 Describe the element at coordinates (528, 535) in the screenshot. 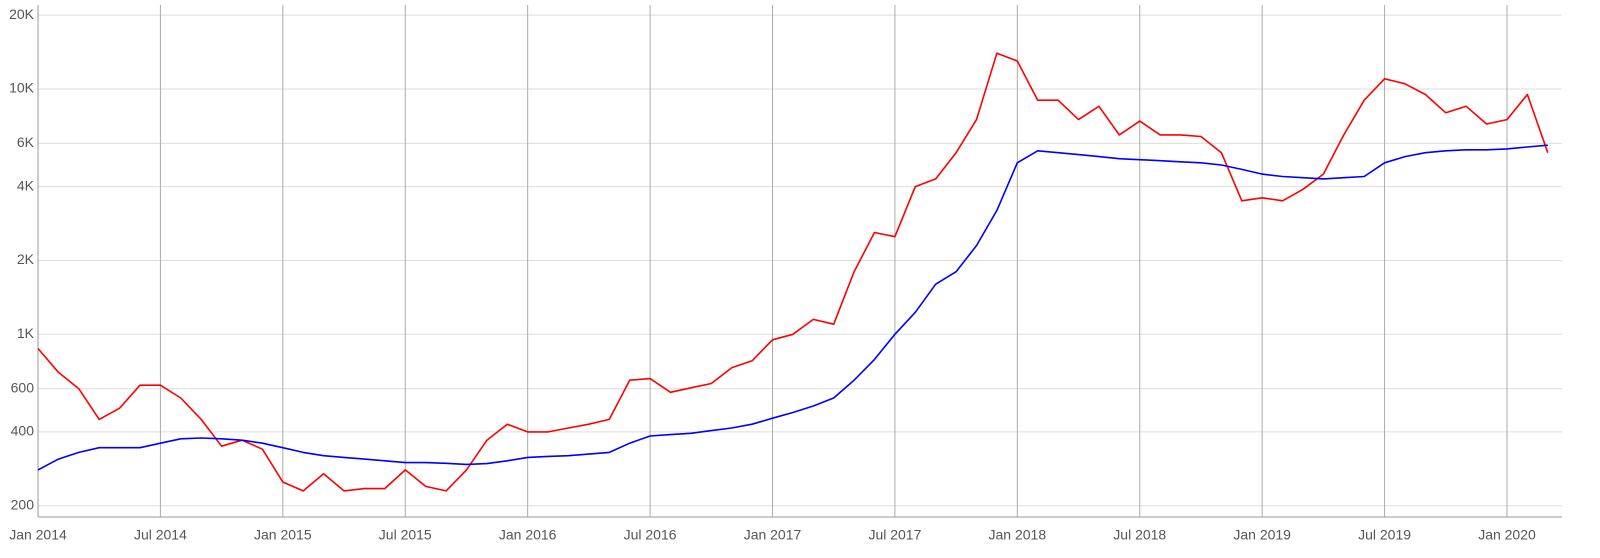

I see `x-tick-label: Jan 2016` at that location.